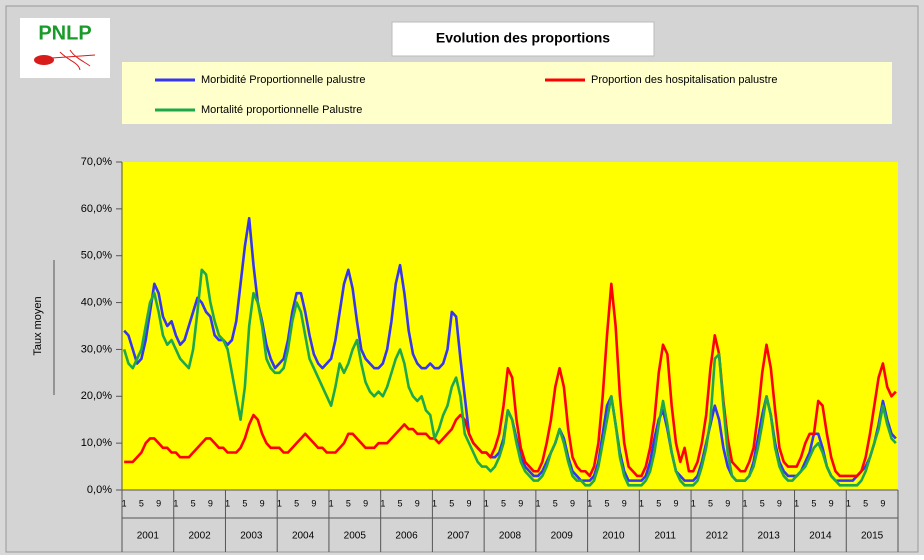 This screenshot has height=560, width=924. Describe the element at coordinates (717, 536) in the screenshot. I see `x-group-label: 2012` at that location.